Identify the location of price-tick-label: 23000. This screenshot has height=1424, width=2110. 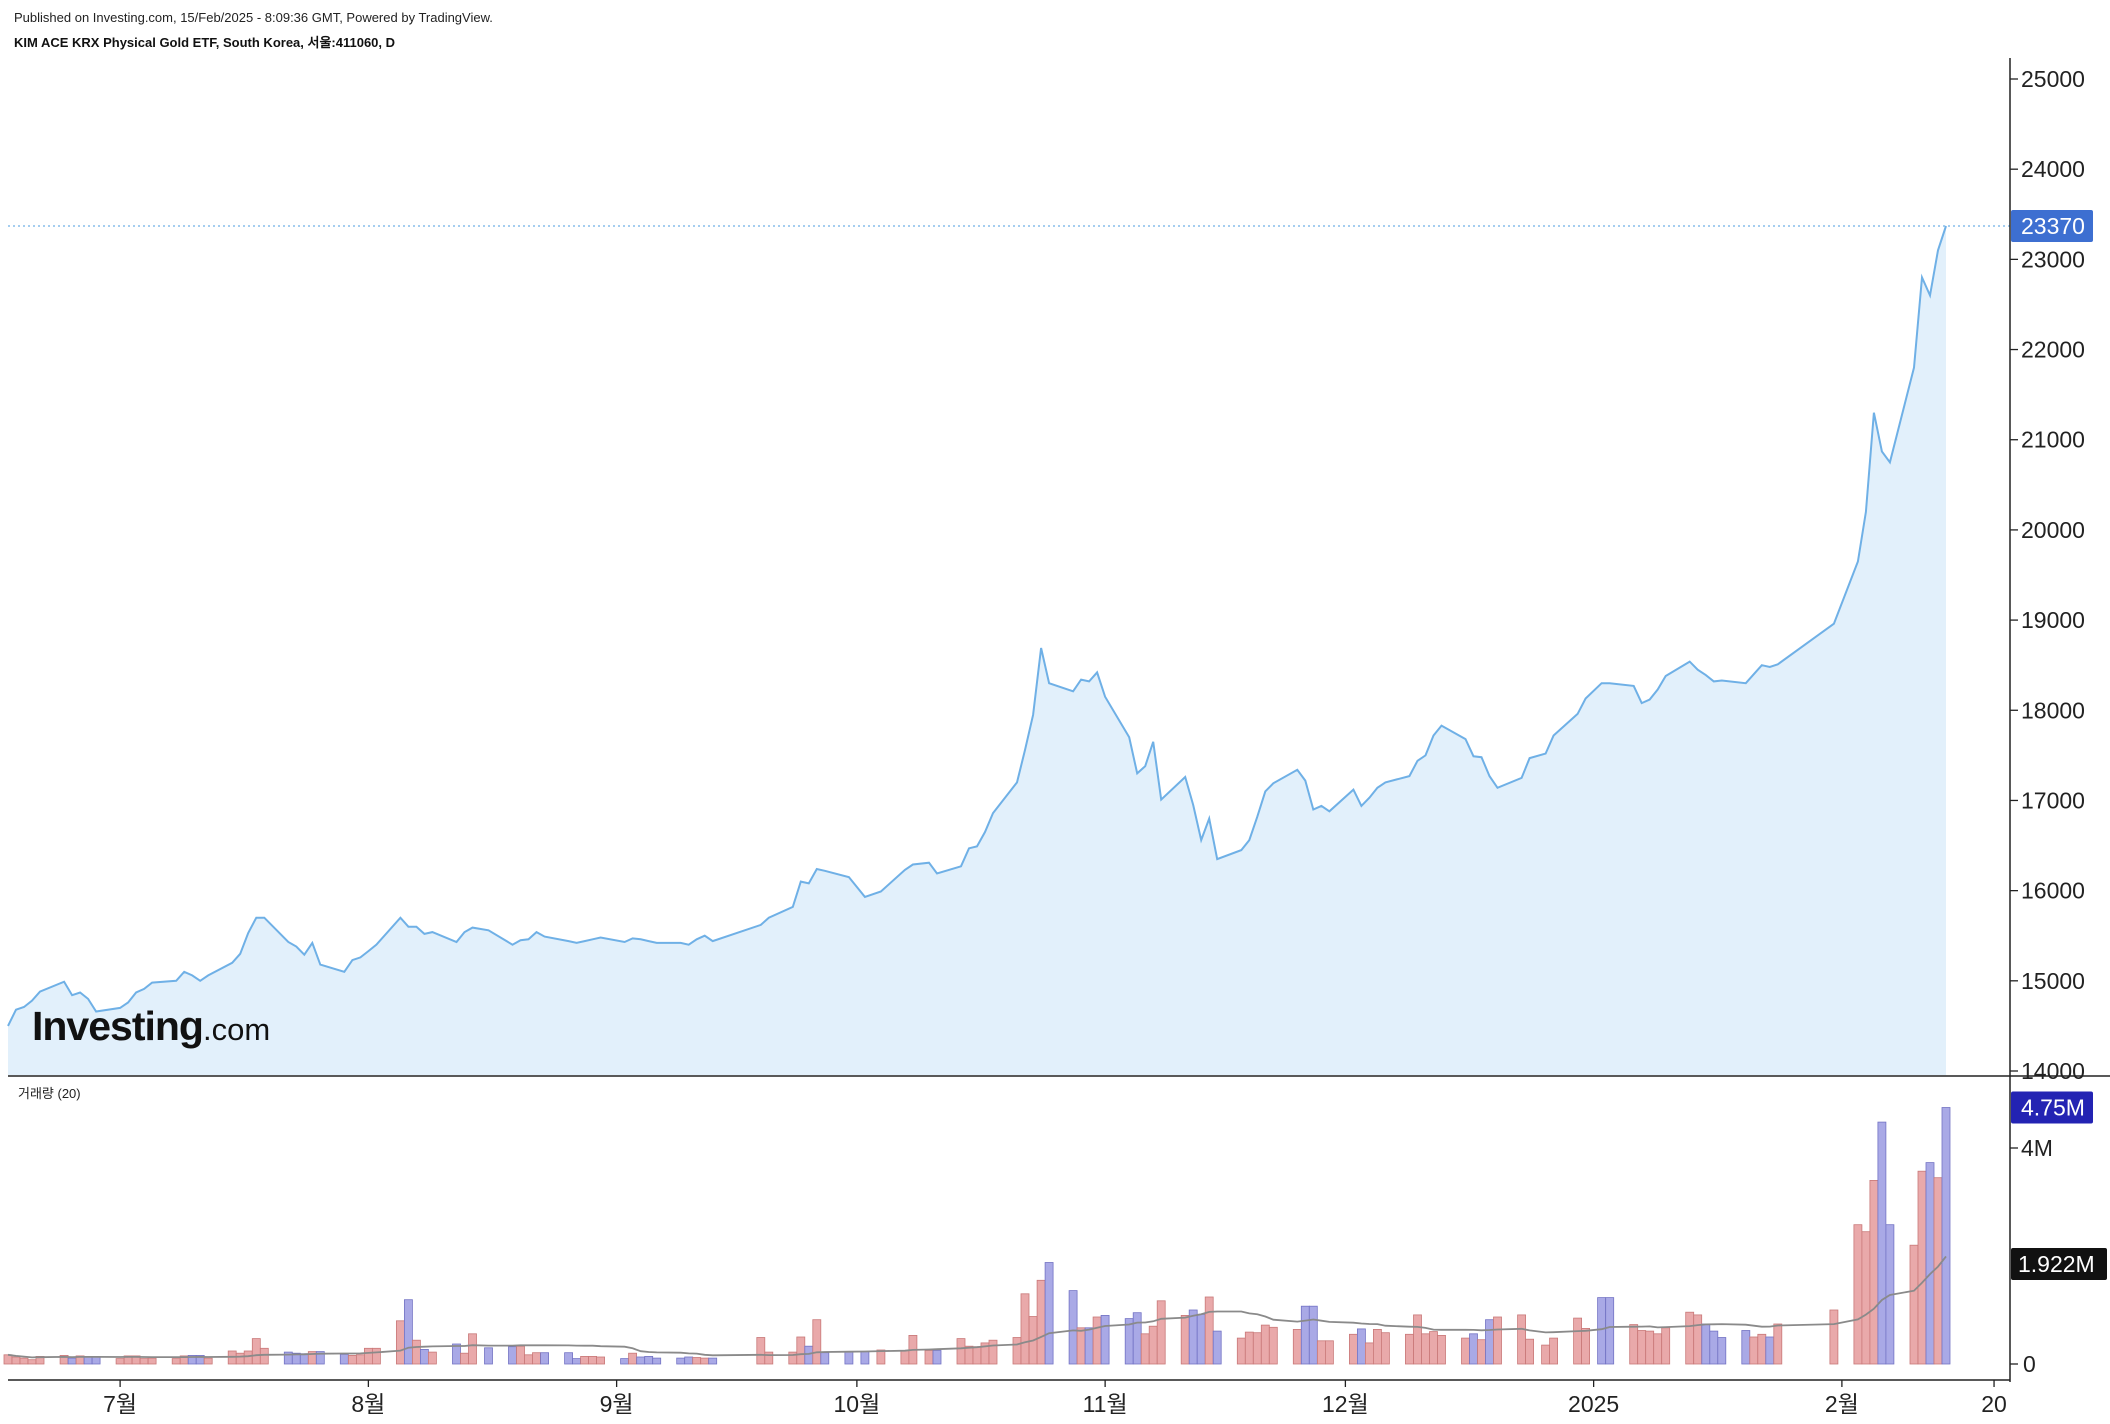
(2053, 259).